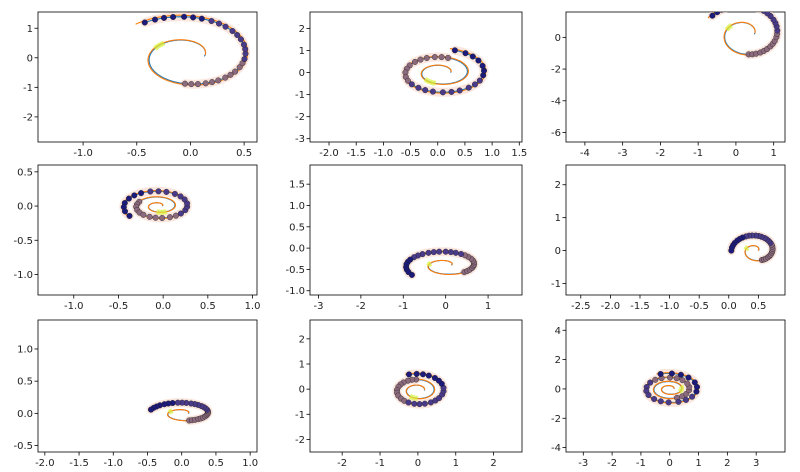 This screenshot has width=800, height=472. What do you see at coordinates (253, 306) in the screenshot?
I see `x-tick-label: 1.0` at bounding box center [253, 306].